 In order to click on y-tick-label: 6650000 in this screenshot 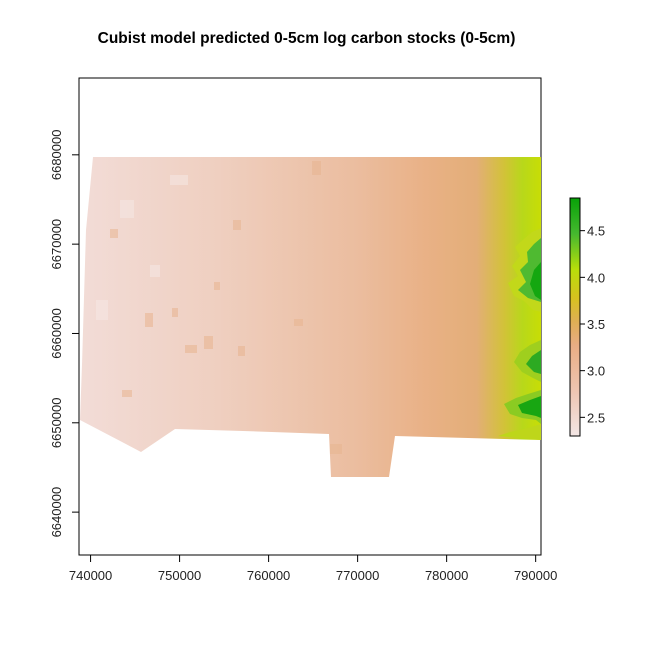, I will do `click(56, 422)`.